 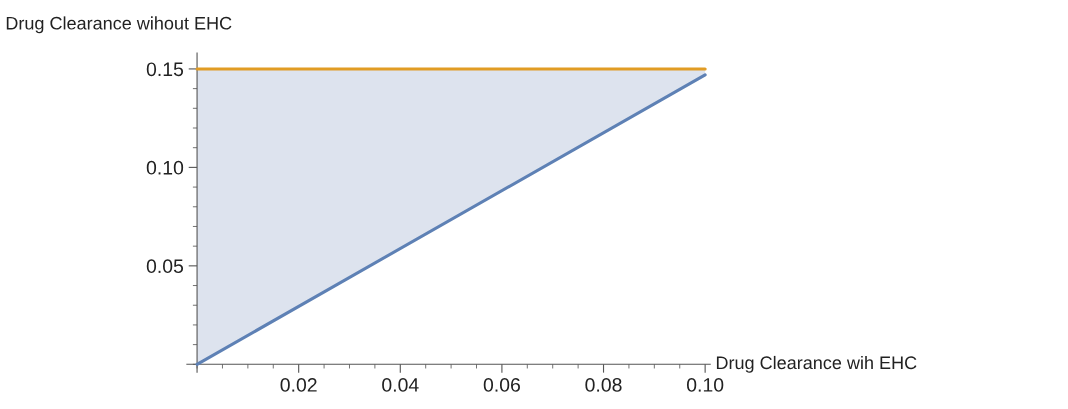 What do you see at coordinates (400, 385) in the screenshot?
I see `x-tick-label: 0.04` at bounding box center [400, 385].